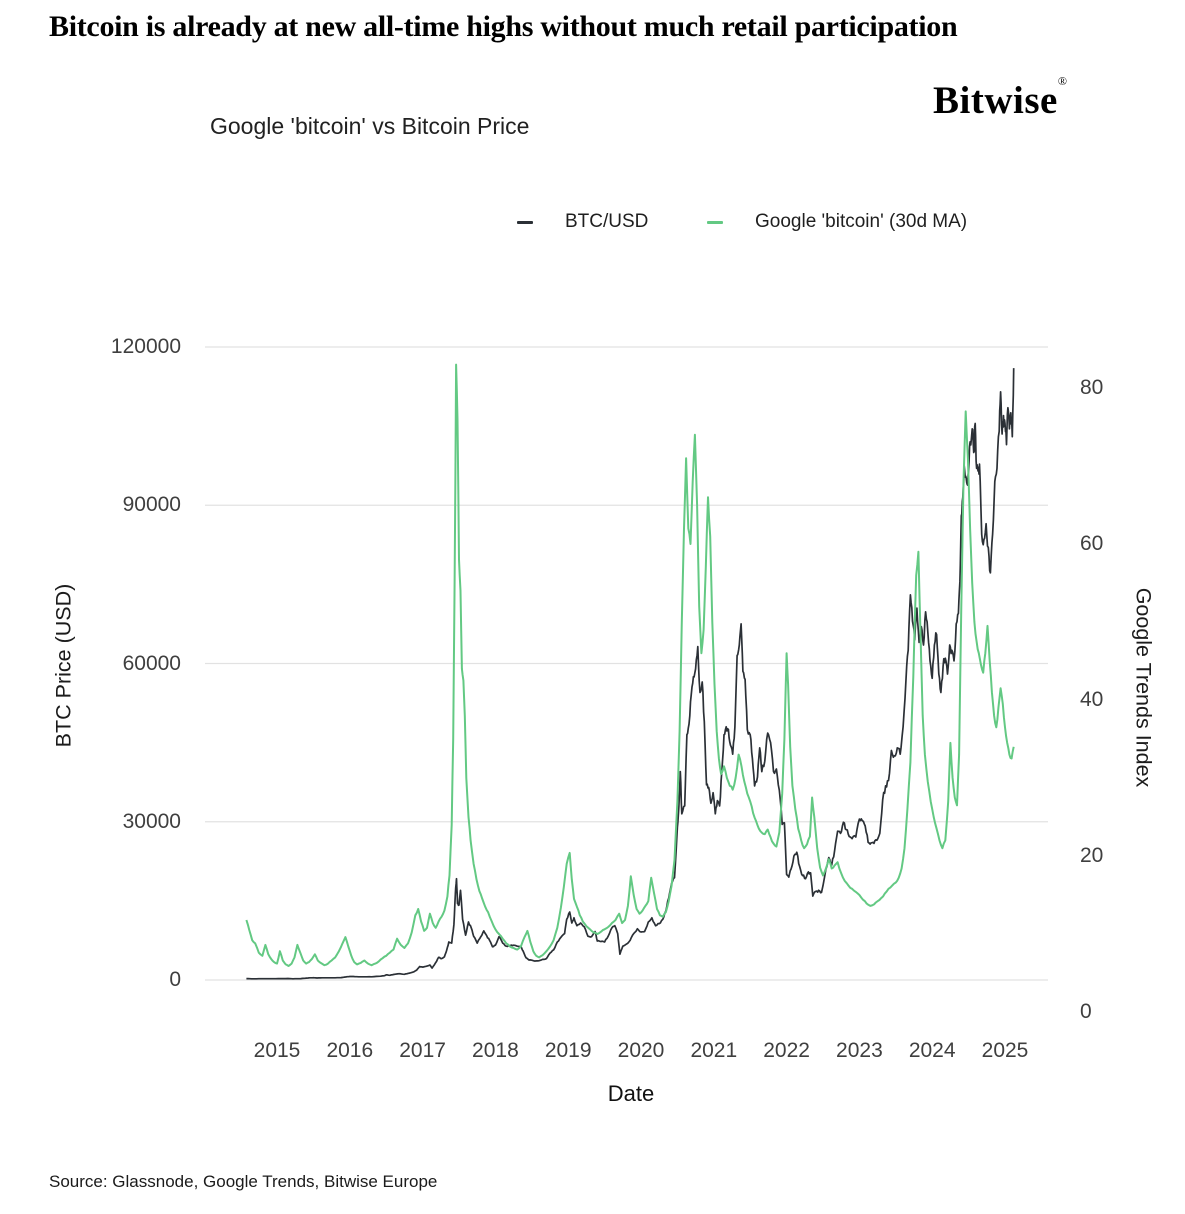  What do you see at coordinates (370, 126) in the screenshot?
I see `chart-title: Google 'bitcoin' vs Bitcoin Price` at bounding box center [370, 126].